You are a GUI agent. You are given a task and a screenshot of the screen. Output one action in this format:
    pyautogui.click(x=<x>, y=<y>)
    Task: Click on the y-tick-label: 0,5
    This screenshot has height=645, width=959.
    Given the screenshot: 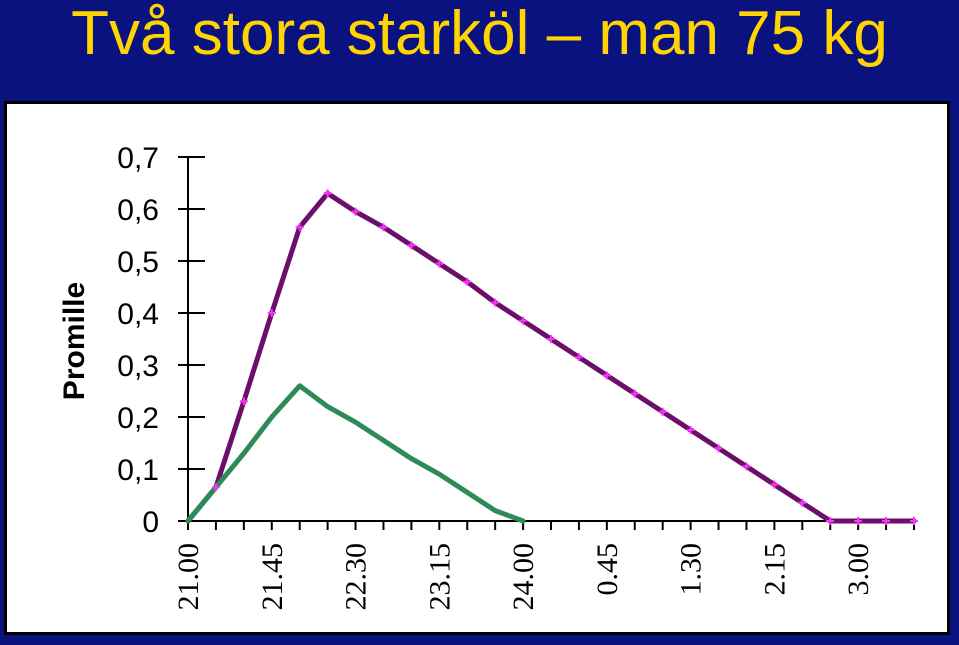 What is the action you would take?
    pyautogui.click(x=138, y=262)
    